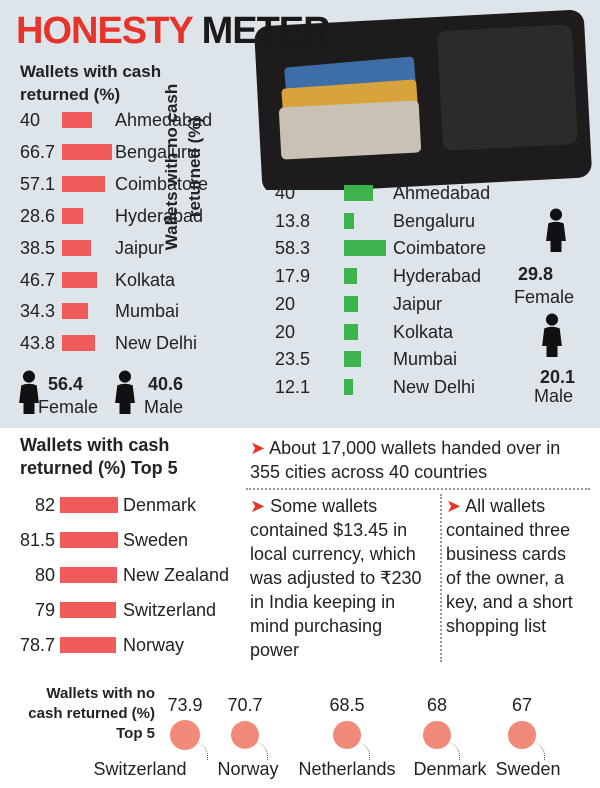 The image size is (600, 788). What do you see at coordinates (185, 705) in the screenshot?
I see `value-label: 73.9` at bounding box center [185, 705].